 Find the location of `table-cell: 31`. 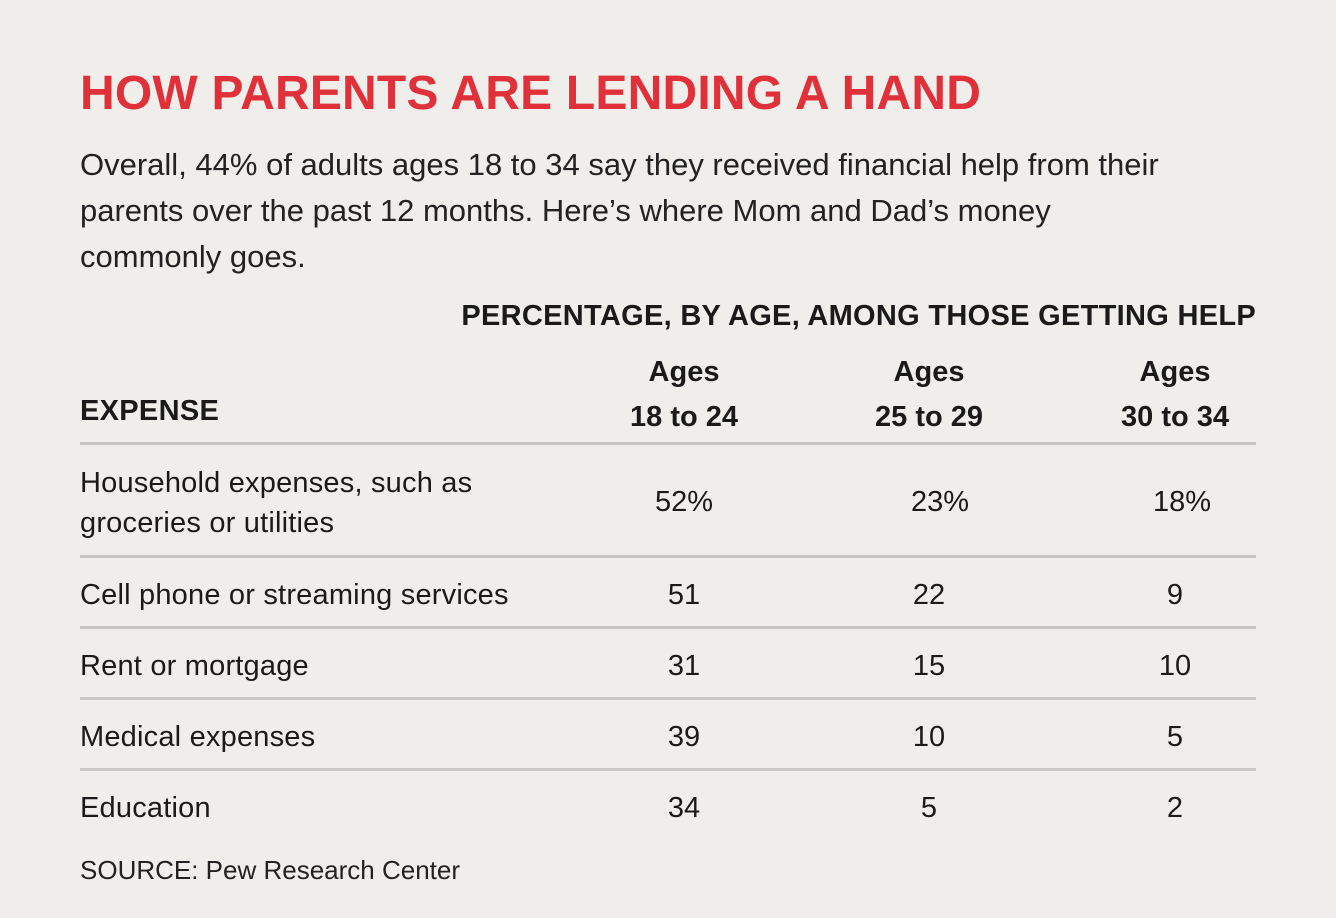

table-cell: 31 is located at coordinates (684, 666).